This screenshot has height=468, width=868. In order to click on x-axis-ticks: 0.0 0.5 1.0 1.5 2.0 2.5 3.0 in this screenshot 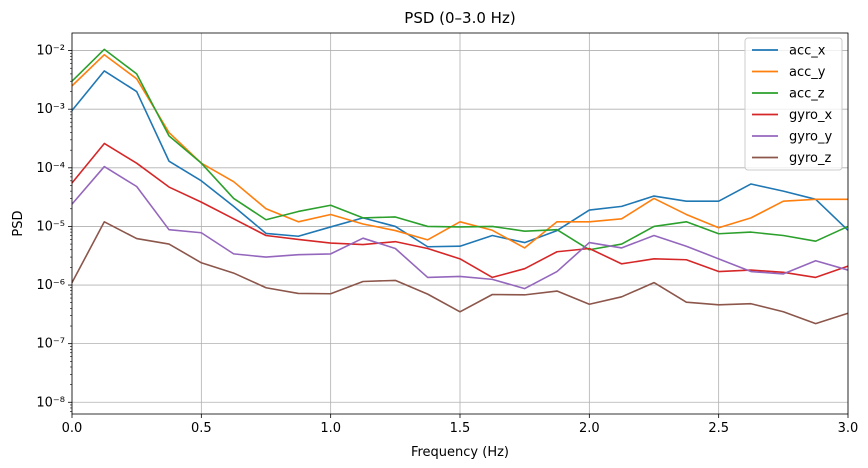, I will do `click(460, 425)`.